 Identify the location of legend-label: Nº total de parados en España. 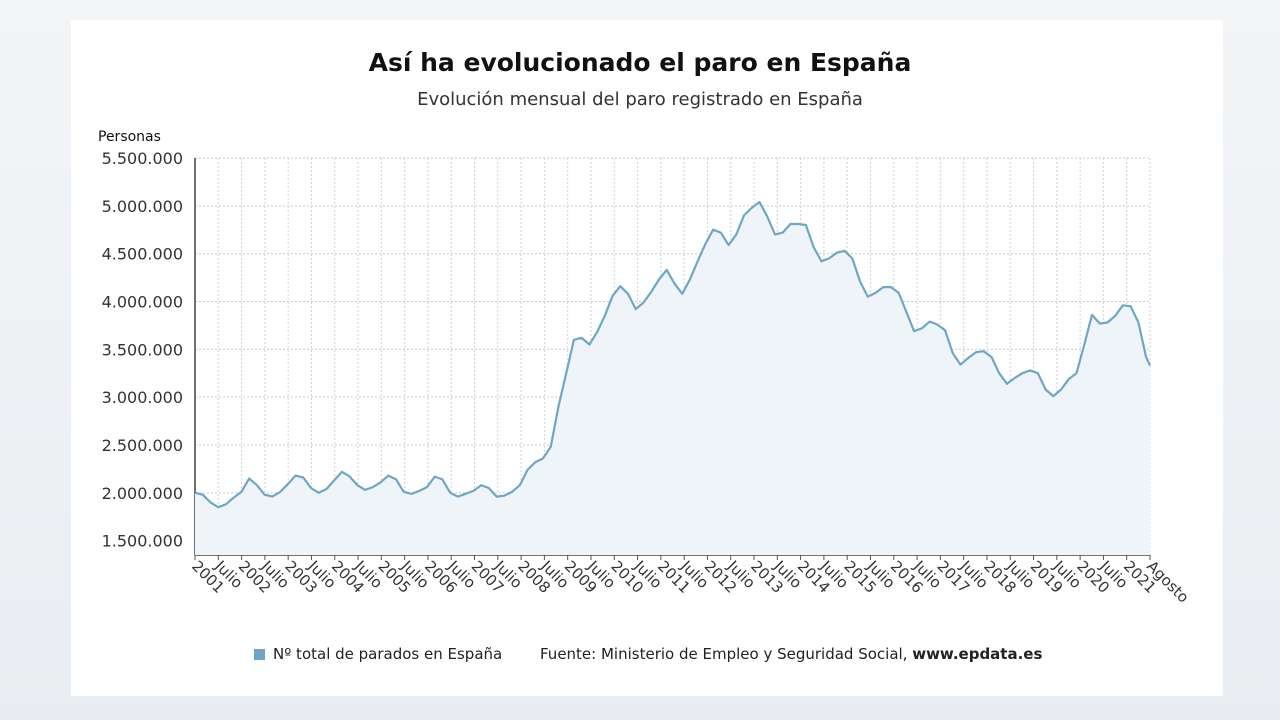
(388, 654).